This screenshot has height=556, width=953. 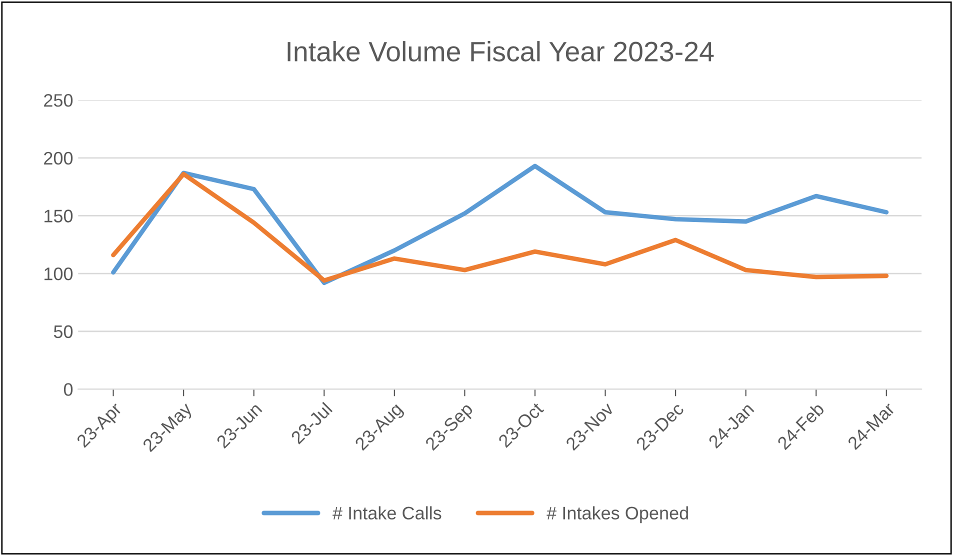 What do you see at coordinates (68, 389) in the screenshot?
I see `y-tick-label: 0` at bounding box center [68, 389].